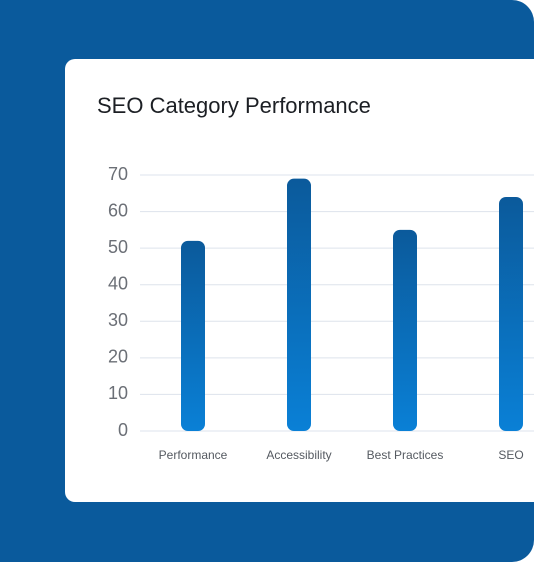  What do you see at coordinates (123, 430) in the screenshot?
I see `y-tick-label: 0` at bounding box center [123, 430].